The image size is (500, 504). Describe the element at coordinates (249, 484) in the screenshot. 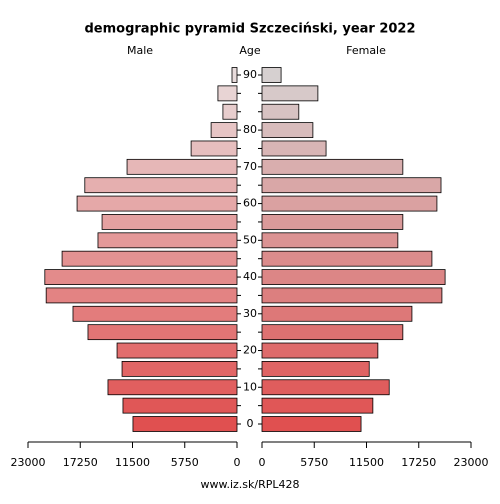

I see `source: www.iz.sk/RPL428` at that location.